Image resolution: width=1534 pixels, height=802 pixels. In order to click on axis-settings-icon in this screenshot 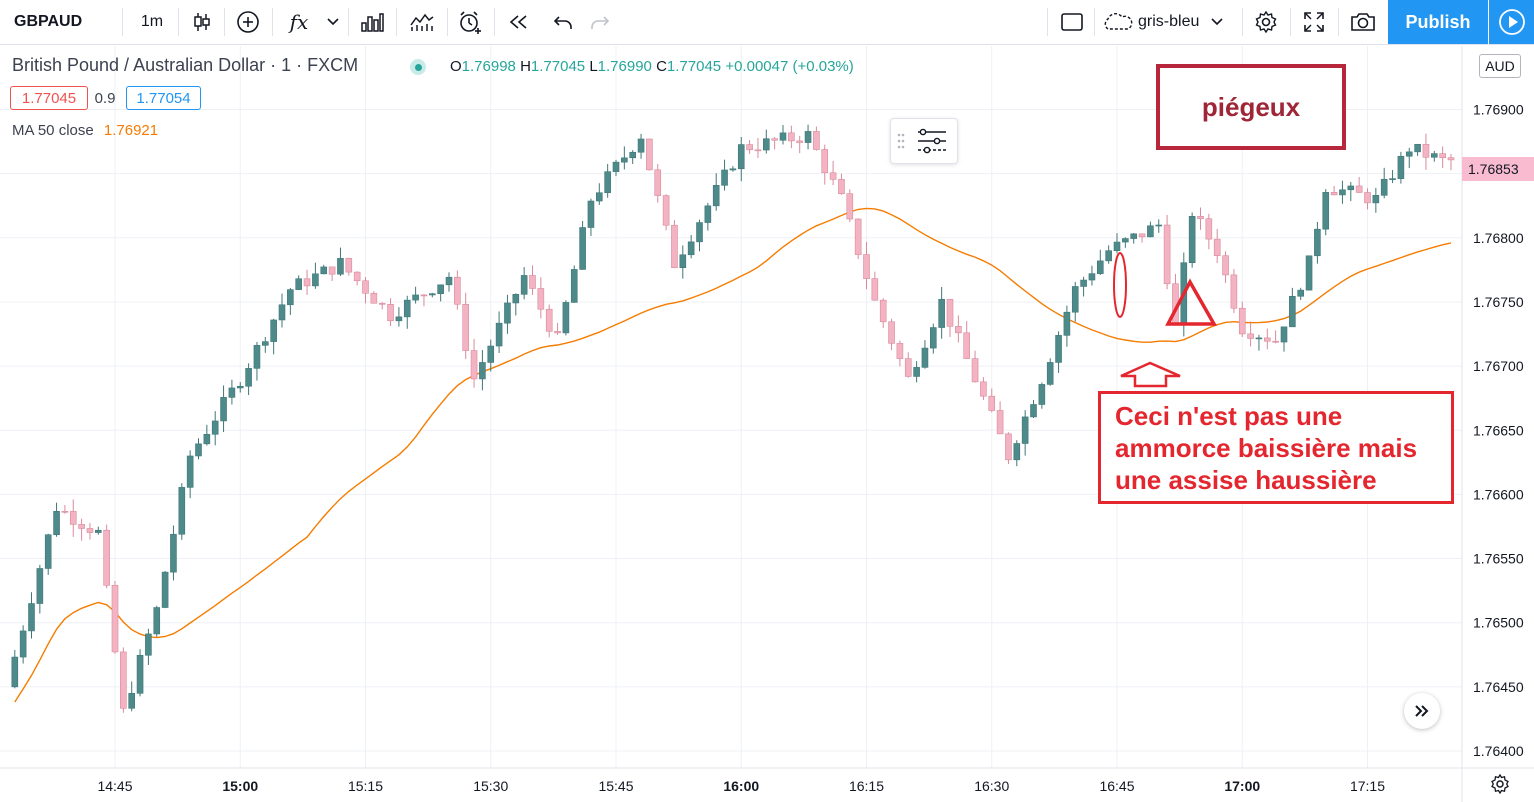, I will do `click(1500, 784)`.